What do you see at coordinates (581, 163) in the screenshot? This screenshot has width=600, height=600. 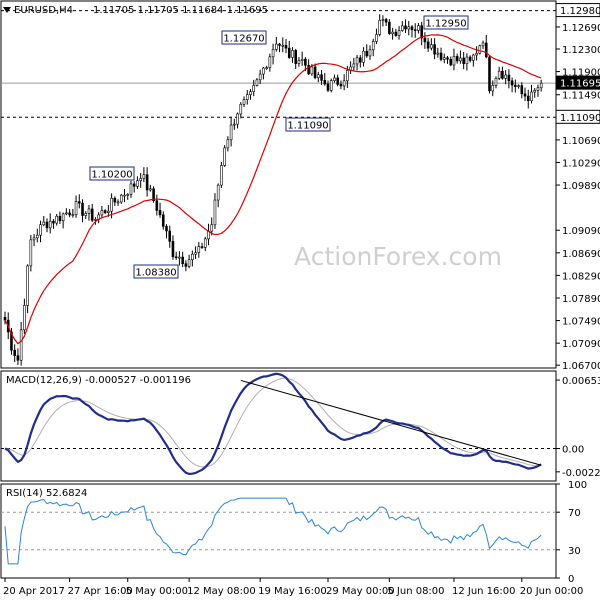 I see `price-tick-label: 1.10290` at bounding box center [581, 163].